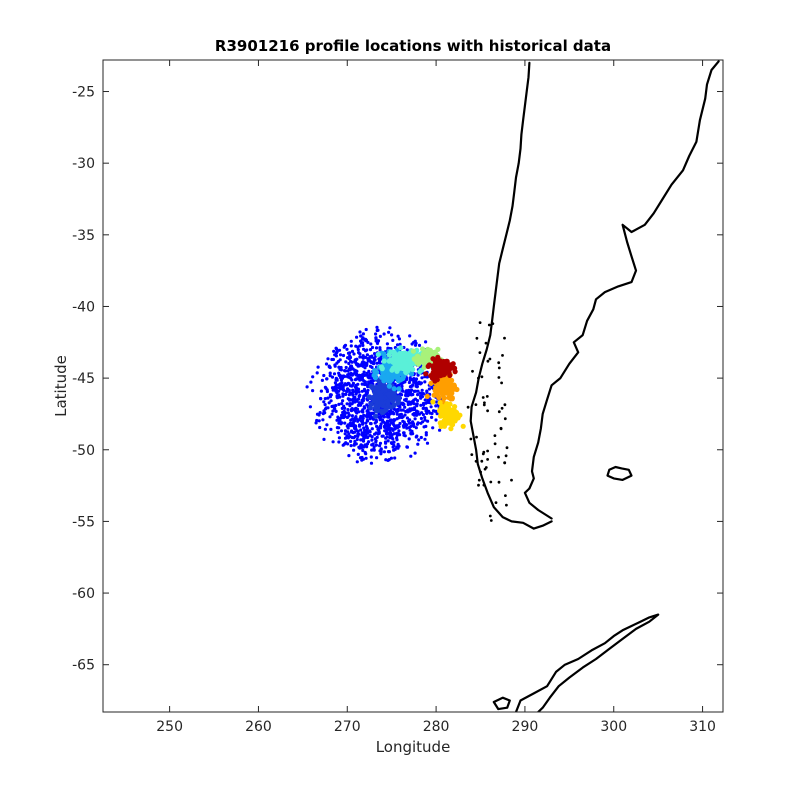  What do you see at coordinates (169, 727) in the screenshot?
I see `x-tick-label: 250` at bounding box center [169, 727].